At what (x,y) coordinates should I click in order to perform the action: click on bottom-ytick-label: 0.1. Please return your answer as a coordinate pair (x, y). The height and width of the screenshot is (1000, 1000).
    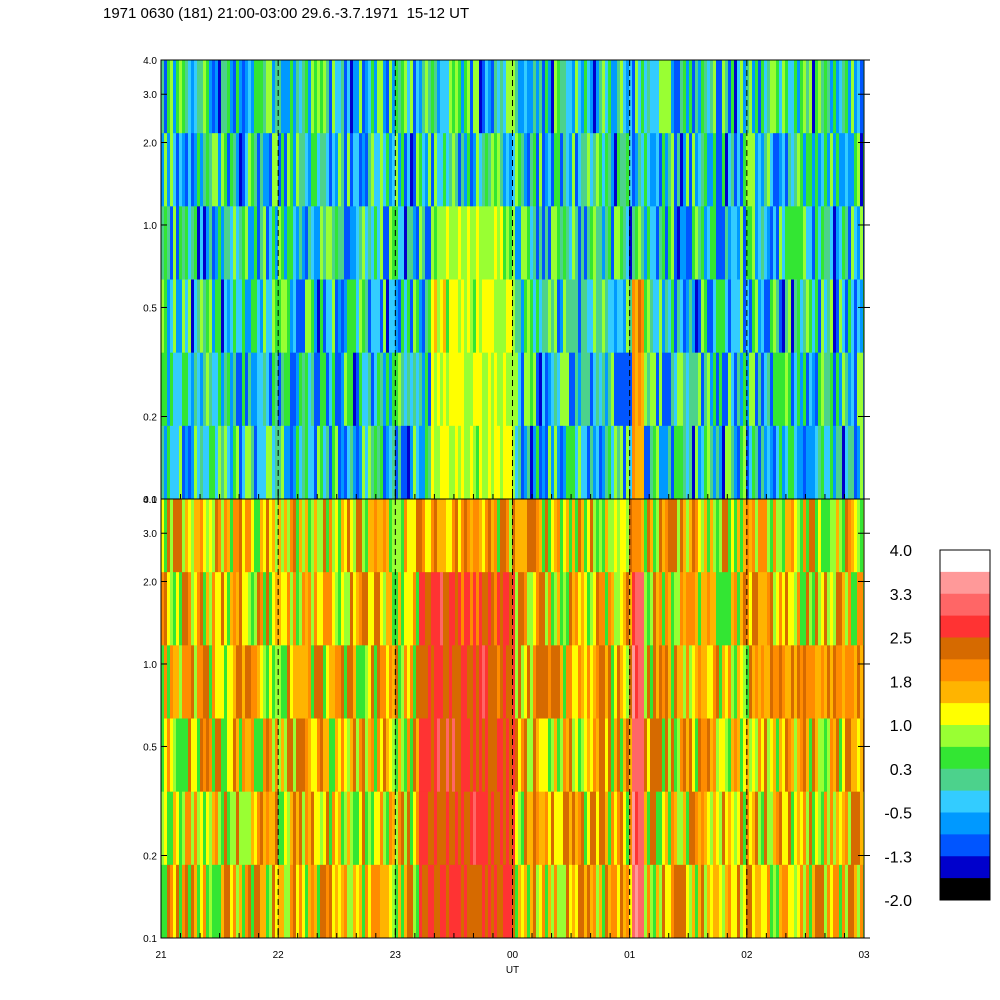
    Looking at the image, I should click on (150, 939).